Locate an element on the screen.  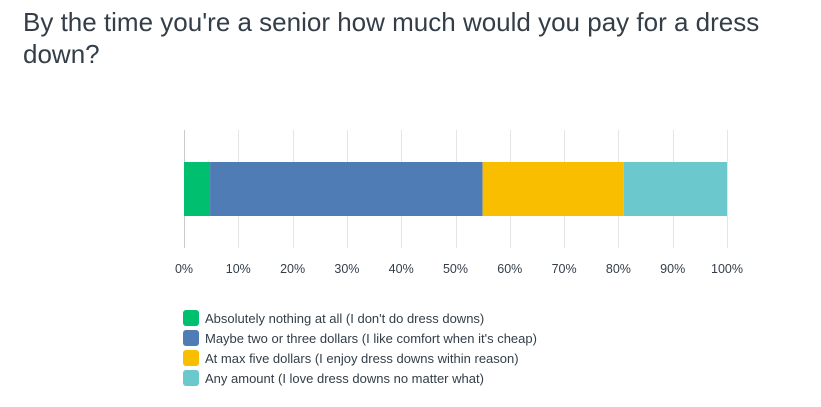
x-tick-labels: 0% 10% 20% 30% 40% 50% 60% 70% 80% 90% 100% is located at coordinates (459, 269).